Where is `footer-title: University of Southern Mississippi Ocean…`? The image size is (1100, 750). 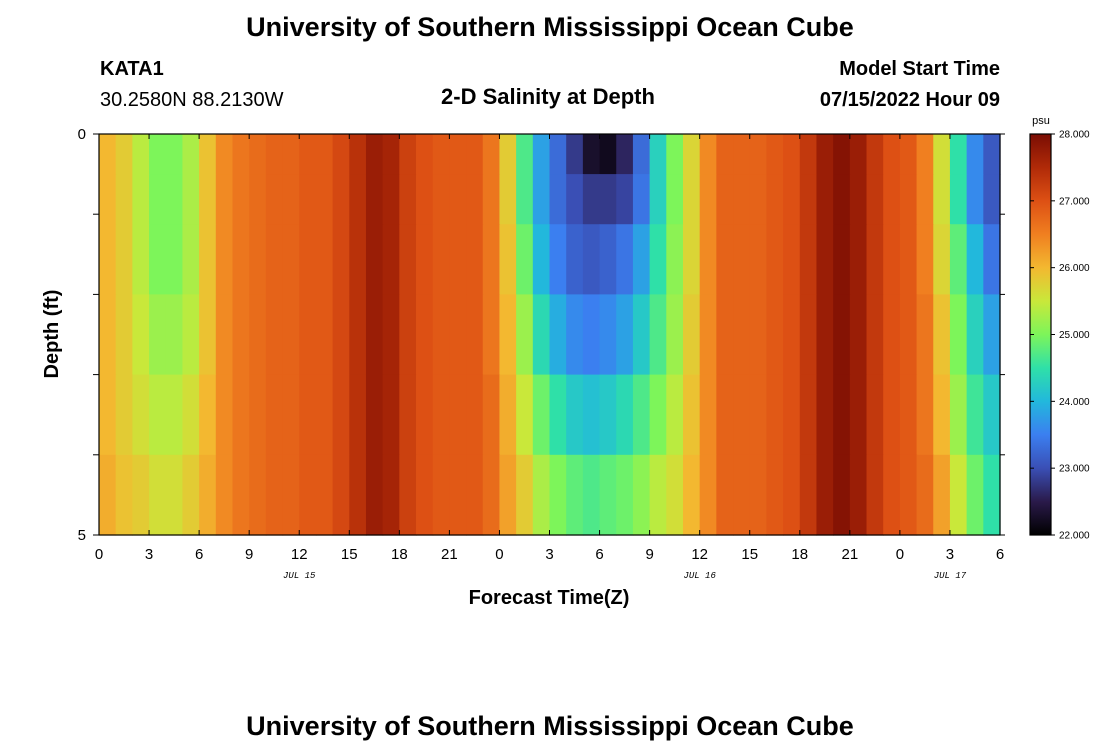
footer-title: University of Southern Mississippi Ocean… is located at coordinates (550, 726).